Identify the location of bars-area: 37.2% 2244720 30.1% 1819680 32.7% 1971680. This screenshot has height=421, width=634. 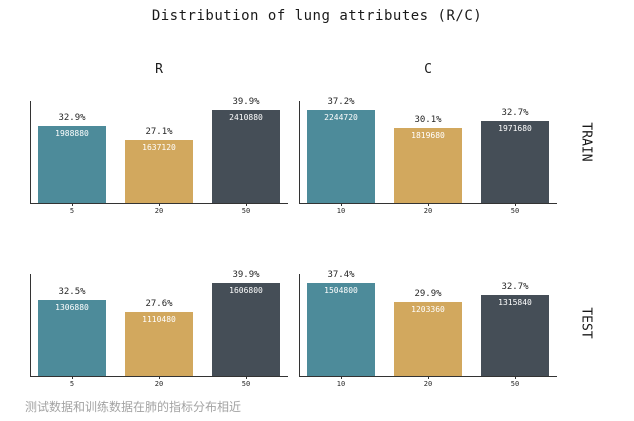
(428, 137).